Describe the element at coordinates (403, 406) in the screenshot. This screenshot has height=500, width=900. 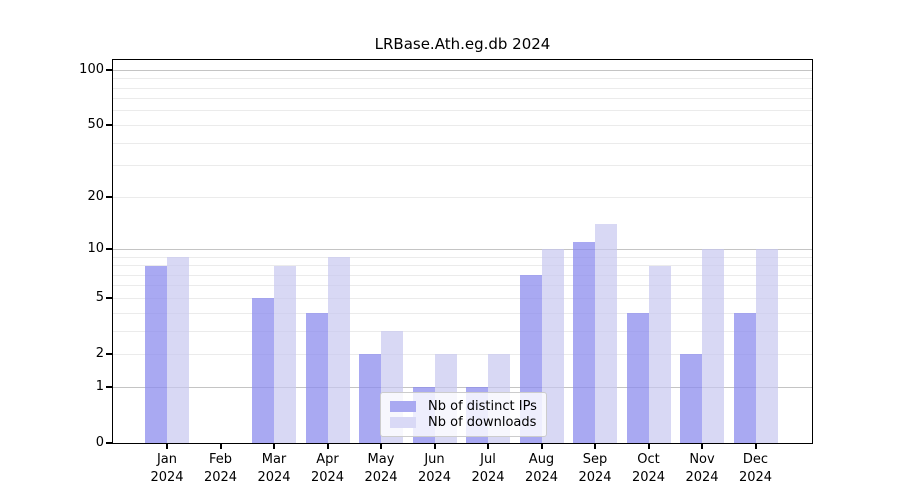
I see `legend-swatch-distinct-ips` at that location.